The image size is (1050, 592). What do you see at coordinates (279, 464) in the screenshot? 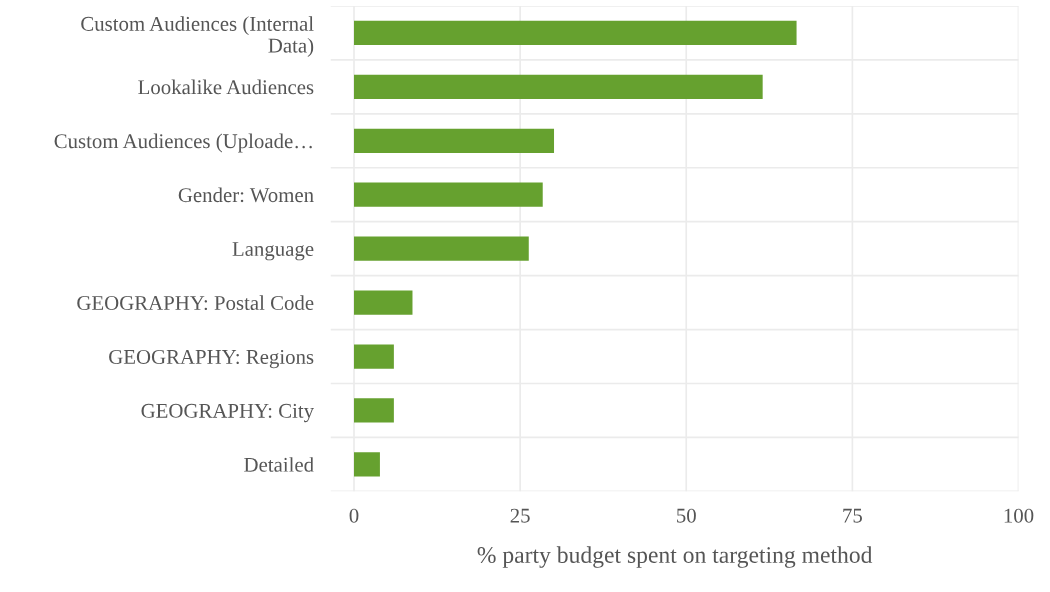
I see `y-tick-label: Detailed` at bounding box center [279, 464].